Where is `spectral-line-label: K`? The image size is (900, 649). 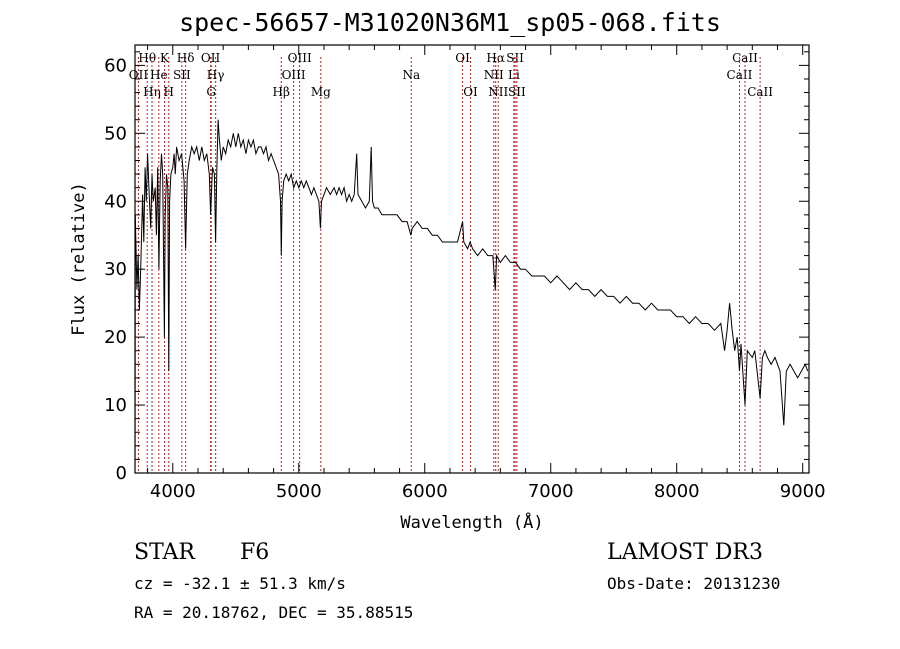 spectral-line-label: K is located at coordinates (165, 58).